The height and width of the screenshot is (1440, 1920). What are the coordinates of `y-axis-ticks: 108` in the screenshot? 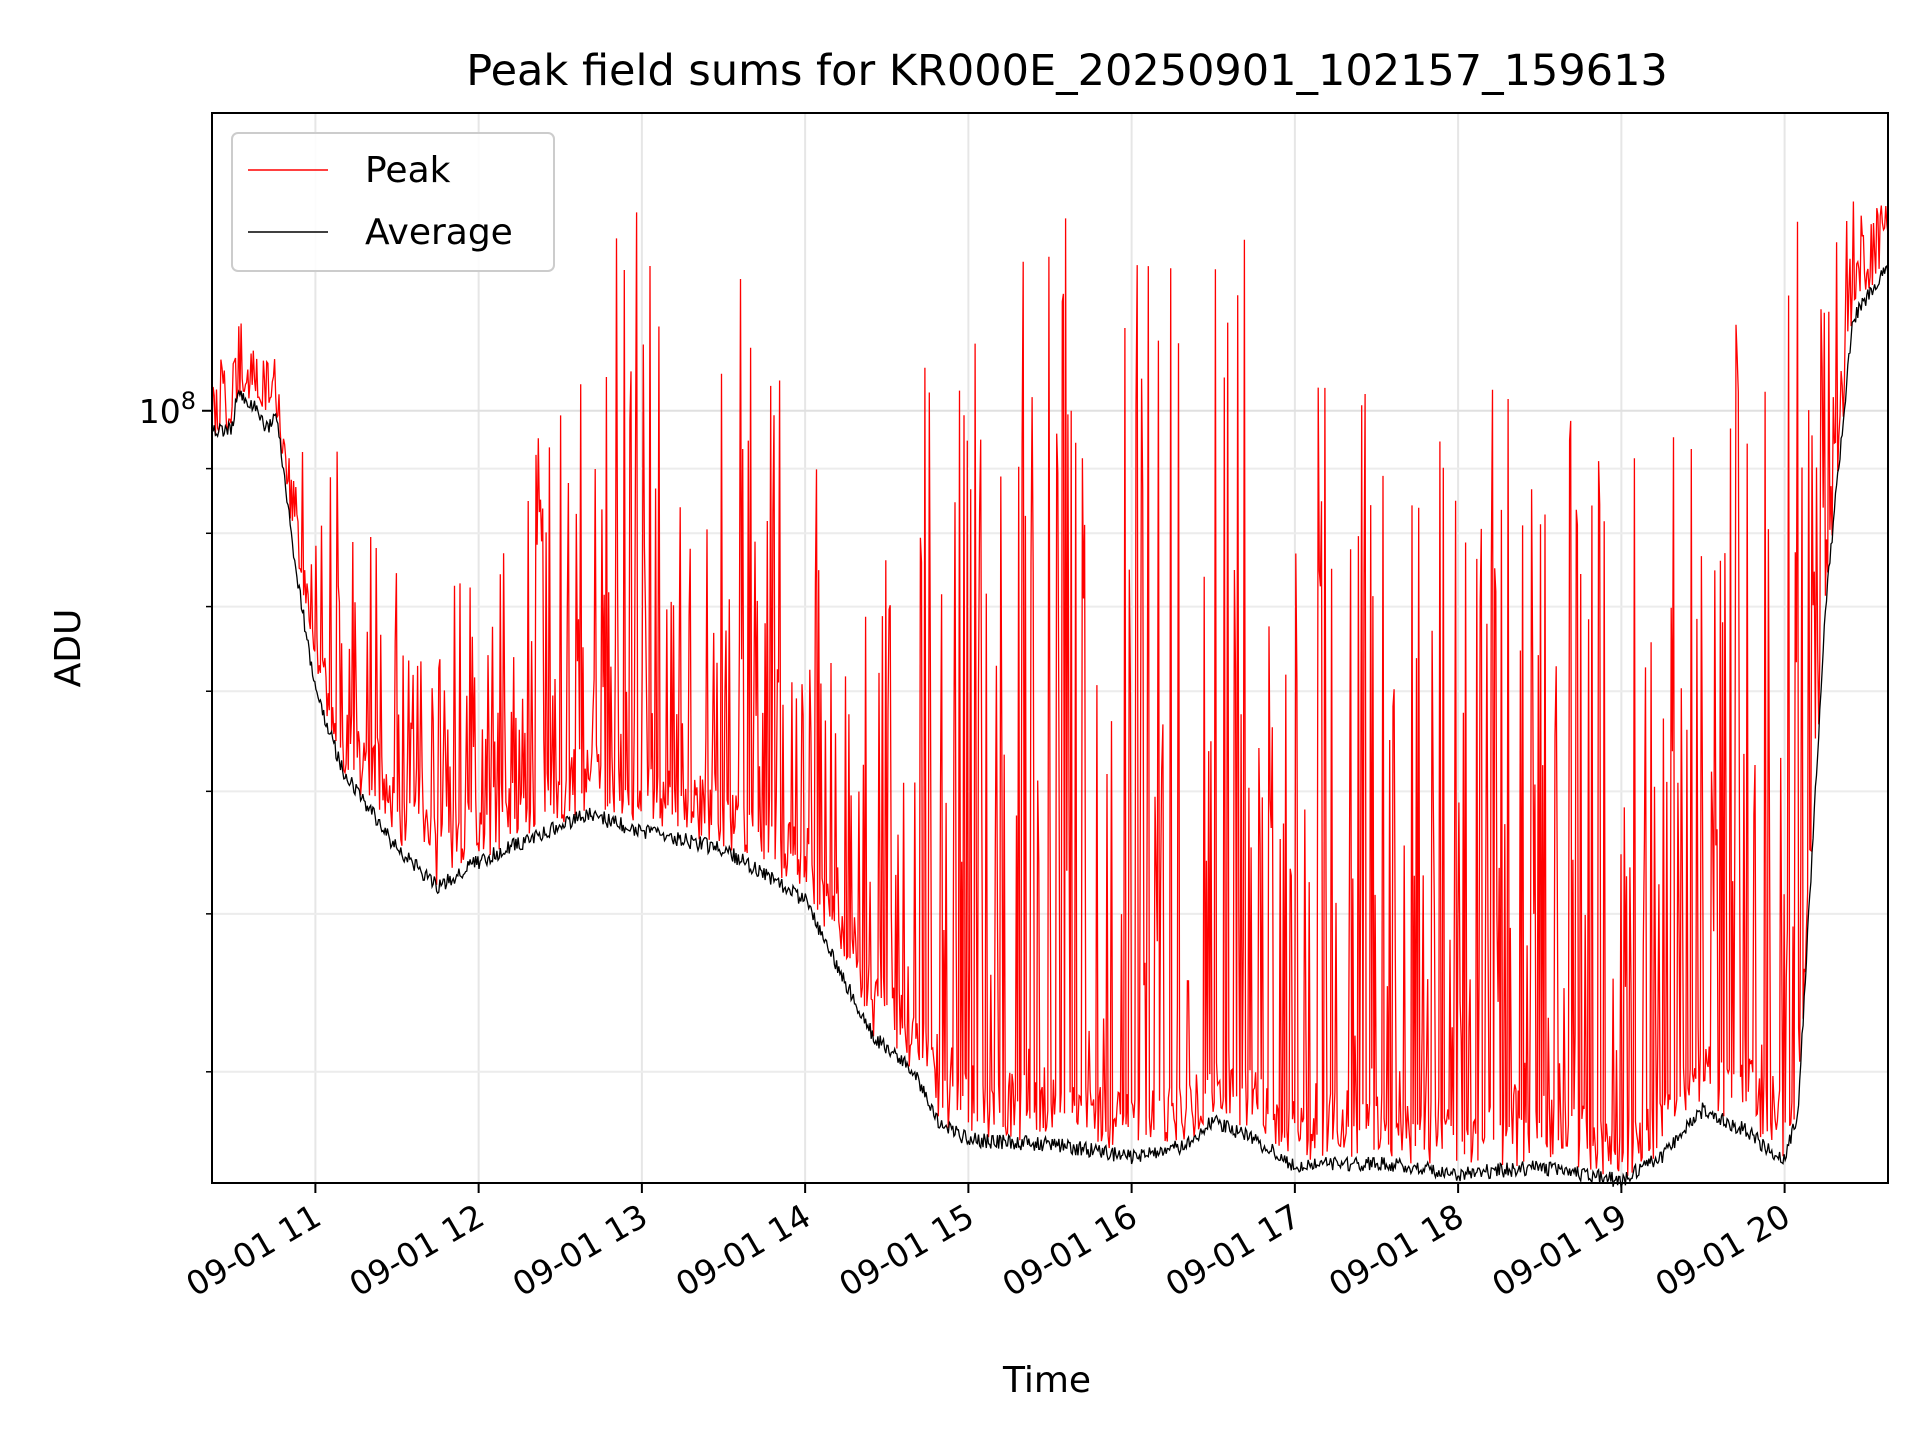 It's located at (175, 730).